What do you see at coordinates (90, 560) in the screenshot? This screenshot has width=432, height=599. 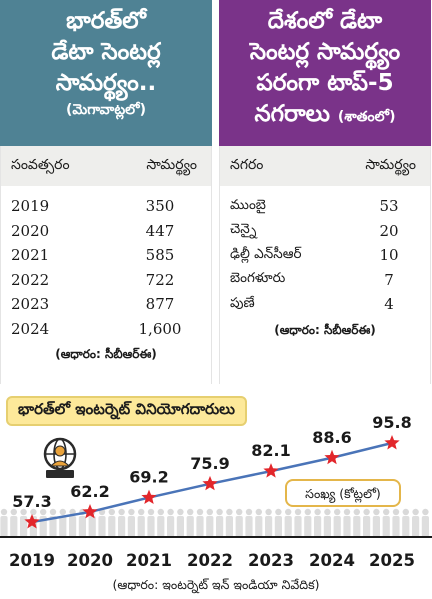 I see `x-tick-label: 2020` at bounding box center [90, 560].